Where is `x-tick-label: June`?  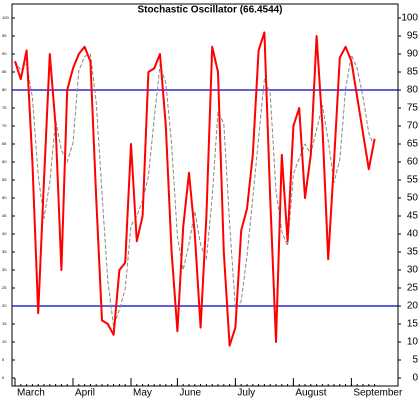
x-tick-label: June is located at coordinates (190, 393).